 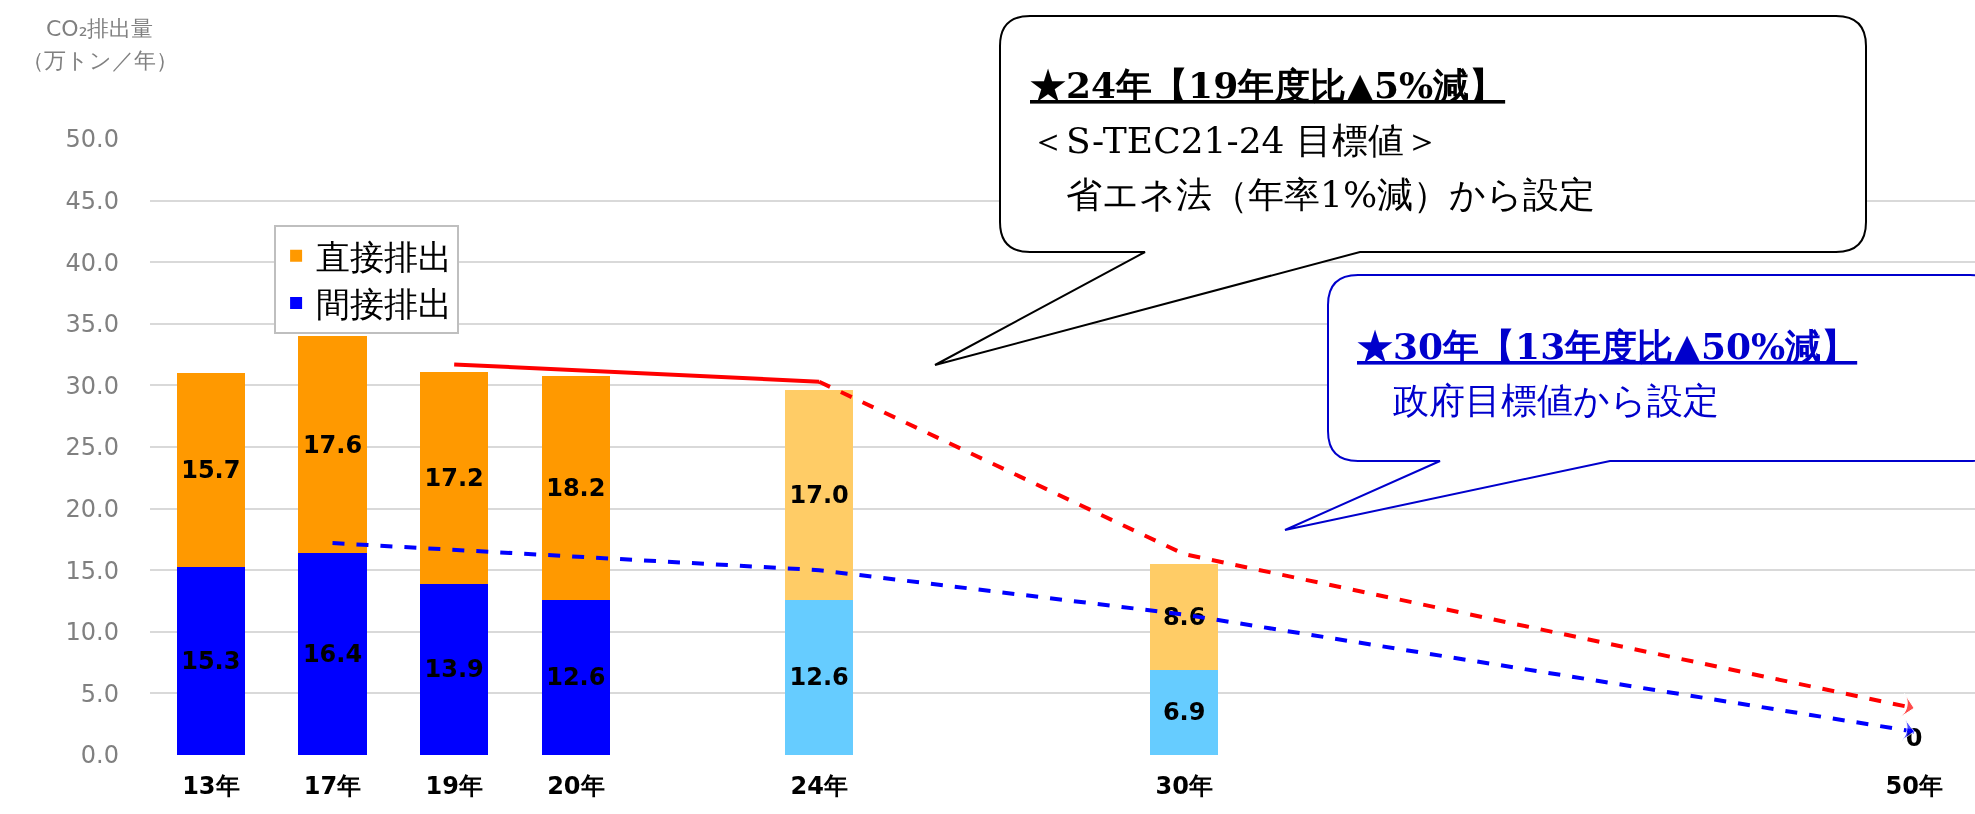 What do you see at coordinates (100, 28) in the screenshot?
I see `y-axis-title: CO₂排出量` at bounding box center [100, 28].